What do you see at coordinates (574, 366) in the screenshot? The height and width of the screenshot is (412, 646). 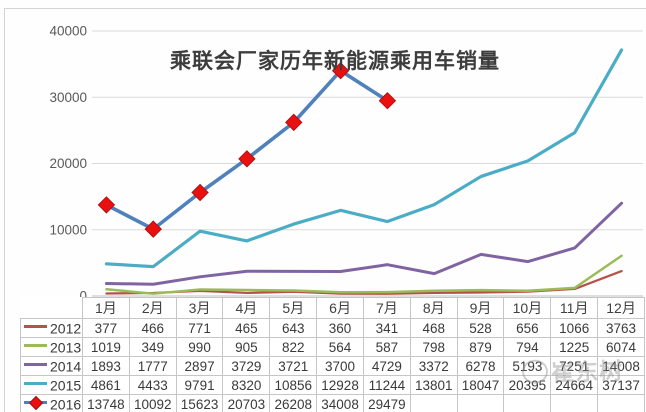 I see `value-cell: 7251` at bounding box center [574, 366].